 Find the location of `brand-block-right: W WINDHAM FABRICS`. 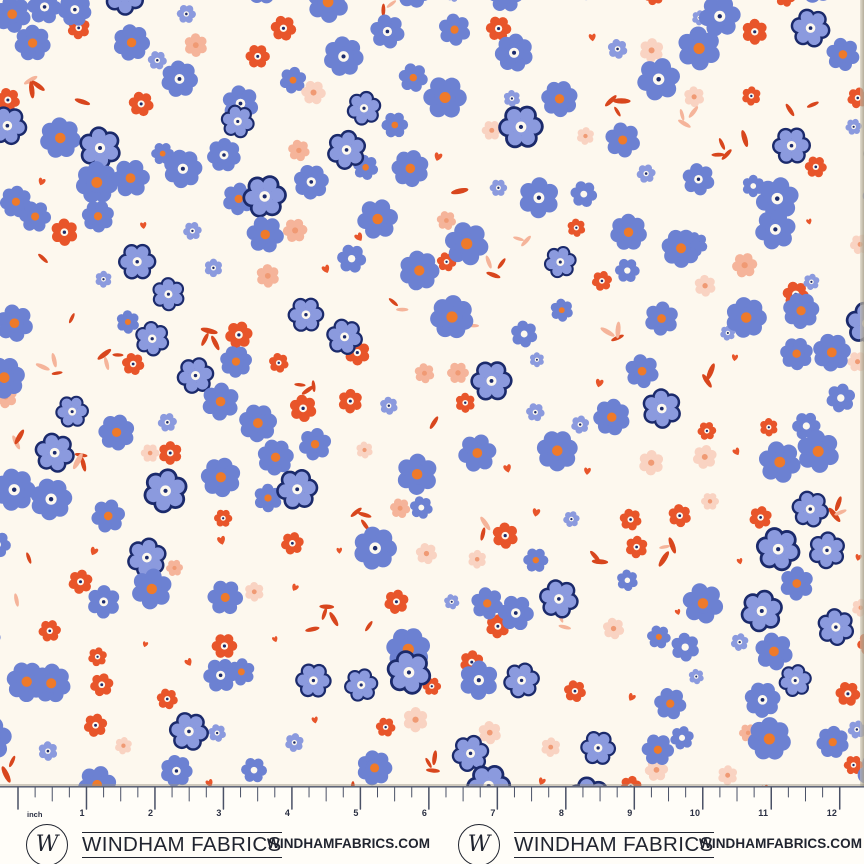

brand-block-right: W WINDHAM FABRICS is located at coordinates (586, 844).